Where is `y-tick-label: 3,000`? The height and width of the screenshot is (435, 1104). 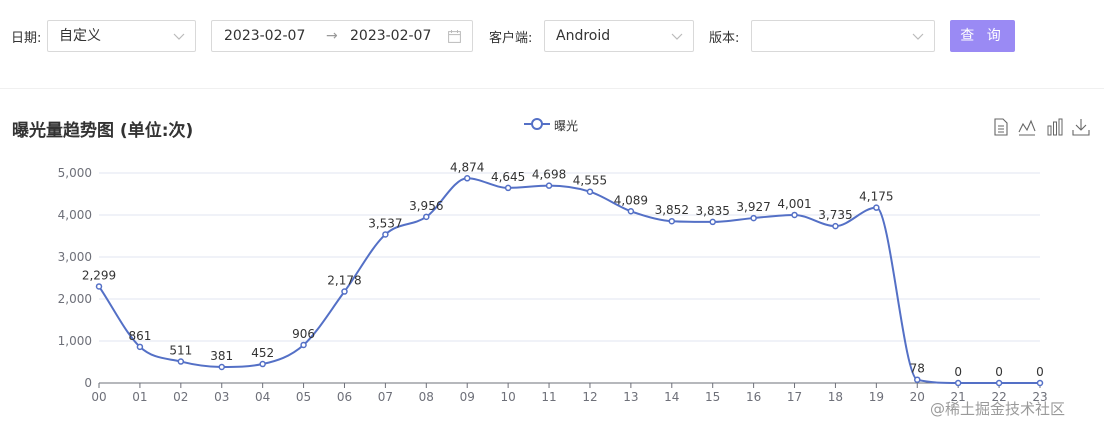
y-tick-label: 3,000 is located at coordinates (75, 257).